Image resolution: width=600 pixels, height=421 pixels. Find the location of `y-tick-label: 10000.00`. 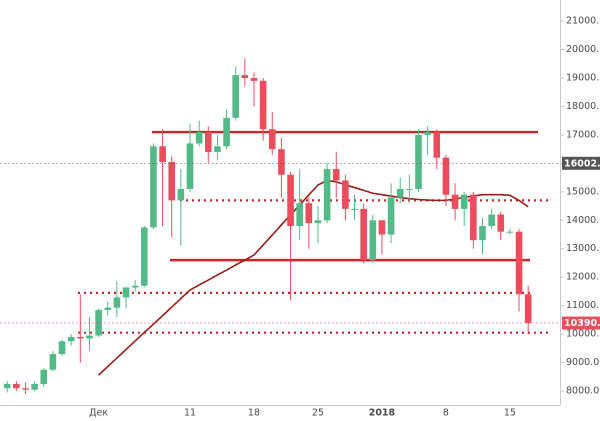

y-tick-label: 10000.00 is located at coordinates (583, 334).